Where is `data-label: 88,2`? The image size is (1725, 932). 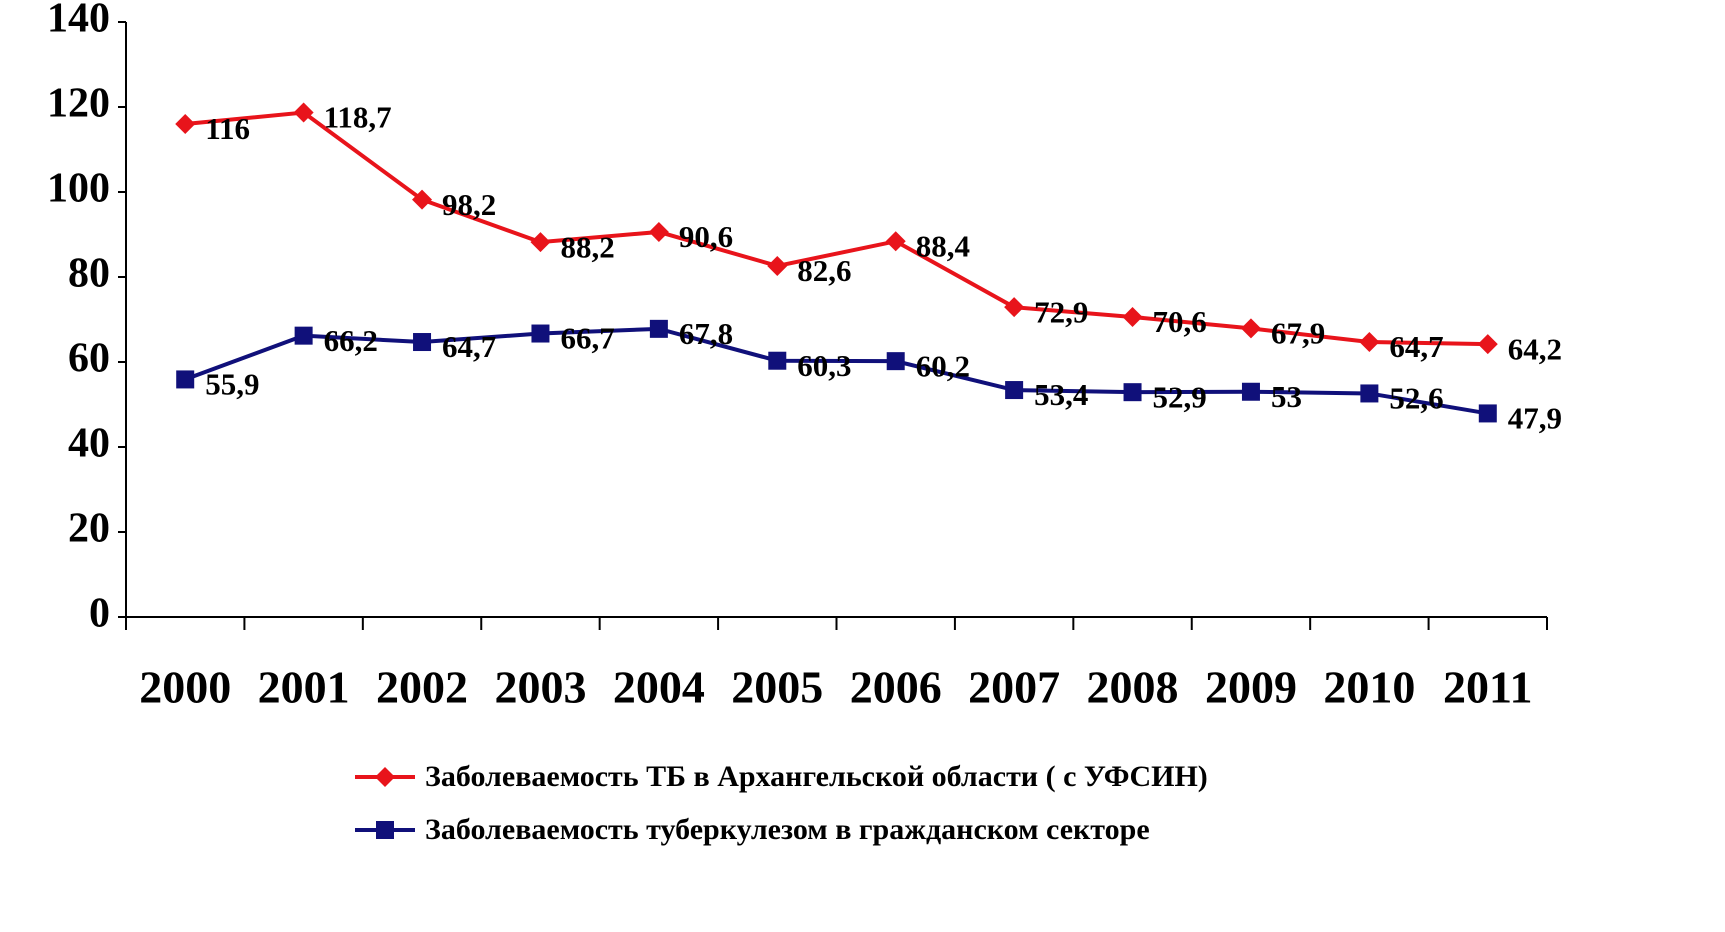
data-label: 88,2 is located at coordinates (587, 246).